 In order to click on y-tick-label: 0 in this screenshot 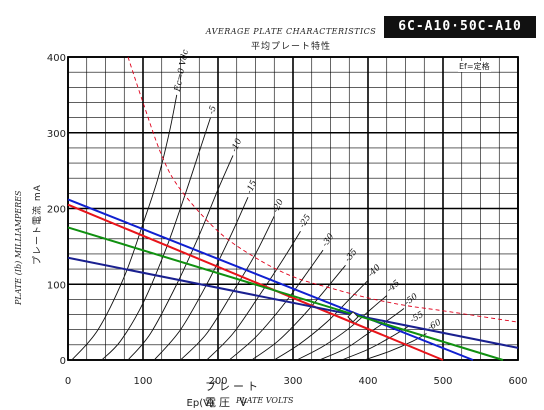, I will do `click(63, 361)`.